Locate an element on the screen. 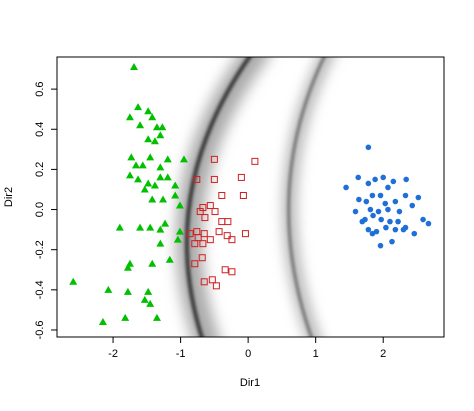 The height and width of the screenshot is (411, 474). y-axis-label: Dir2 is located at coordinates (9, 197).